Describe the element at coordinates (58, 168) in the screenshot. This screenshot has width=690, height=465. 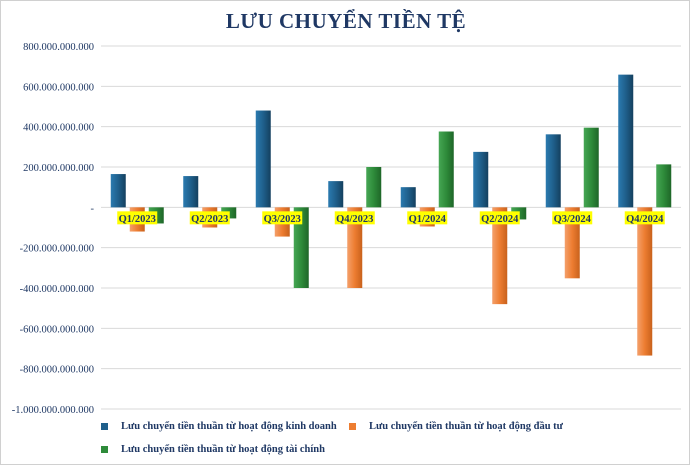
I see `y-tick-label: 200.000.000.000` at that location.